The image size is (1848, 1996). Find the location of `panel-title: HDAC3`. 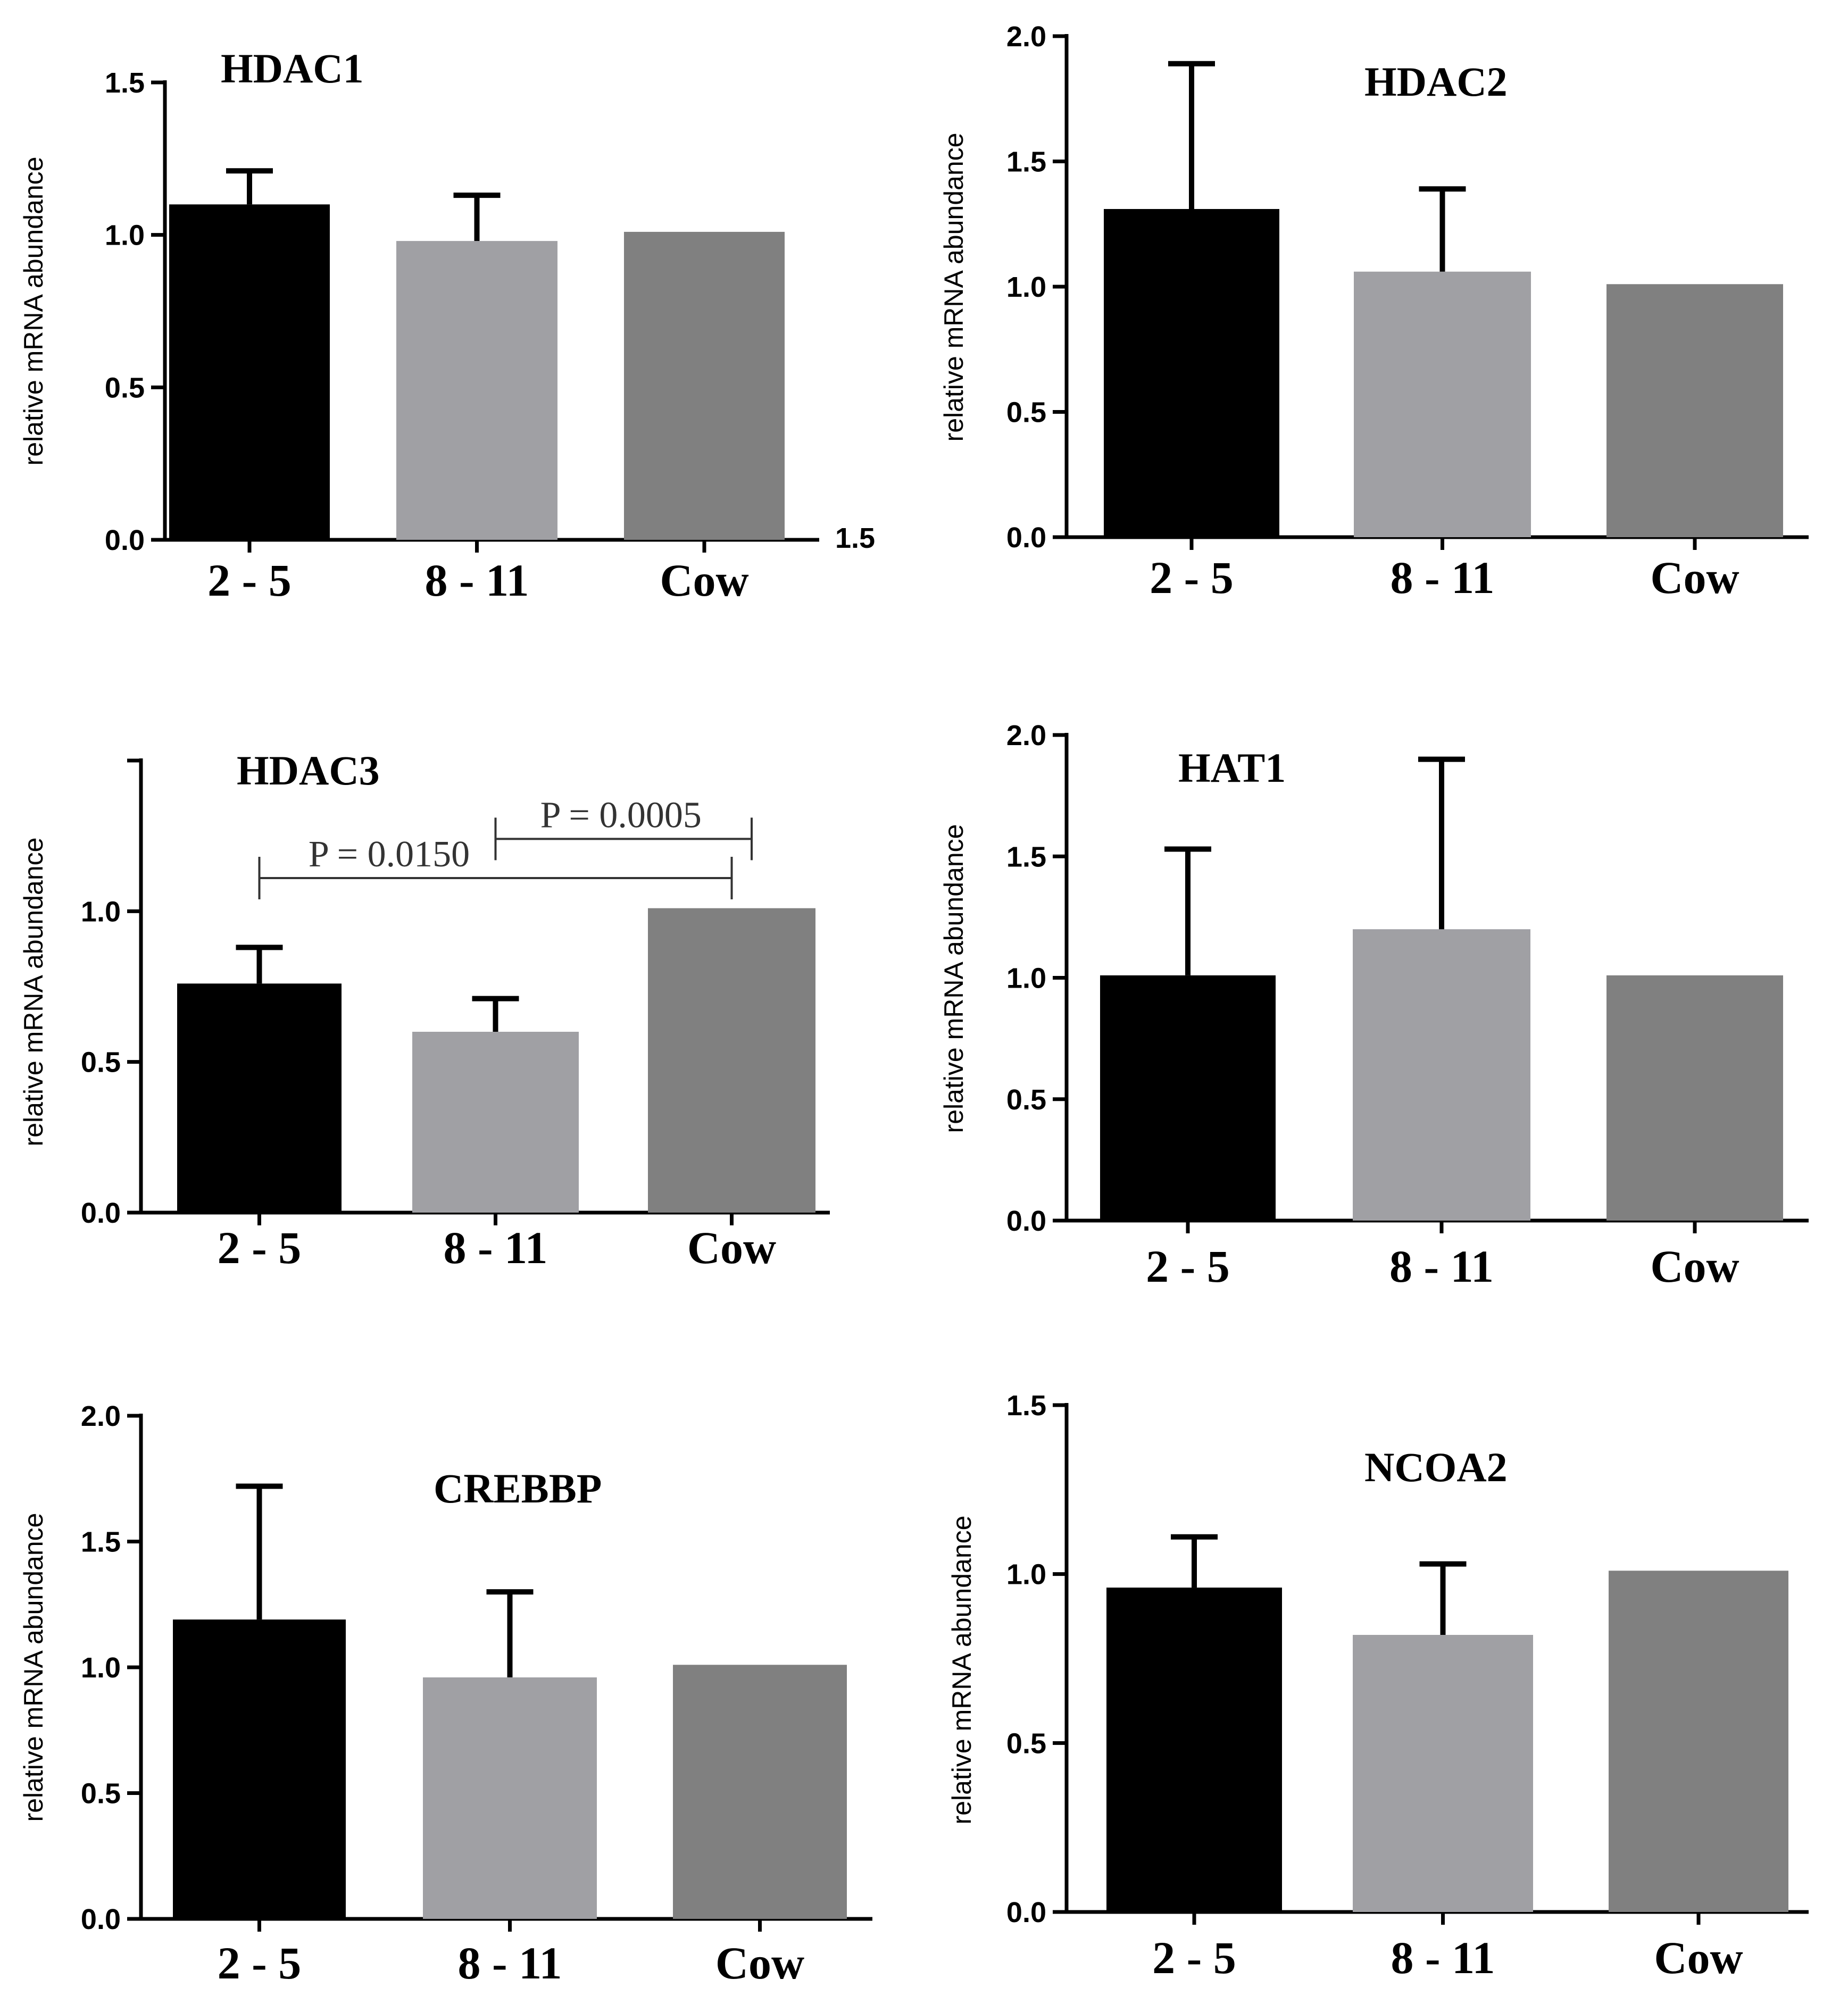

panel-title: HDAC3 is located at coordinates (308, 771).